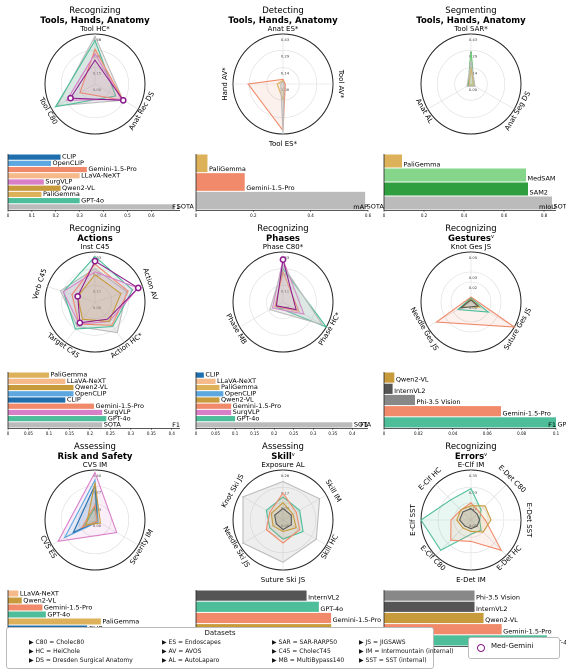 The image size is (566, 672). I want to click on radar-ring-label: 0.00, so click(285, 525).